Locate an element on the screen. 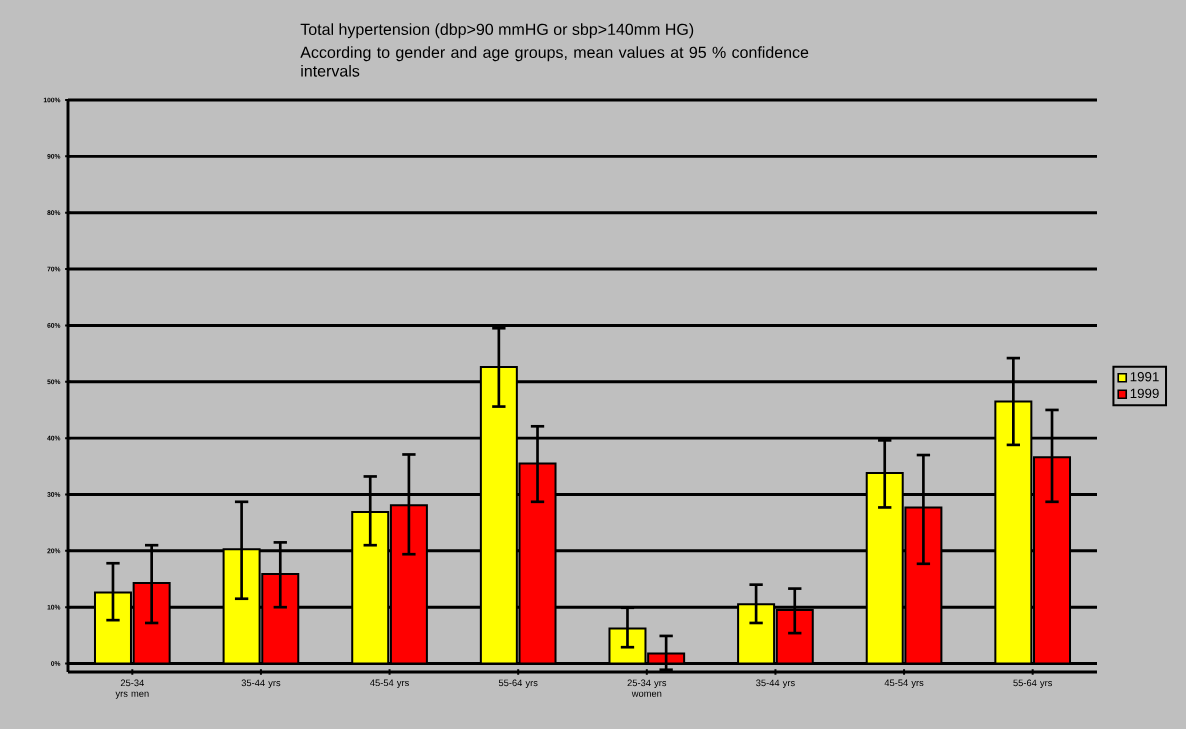 Image resolution: width=1186 pixels, height=729 pixels. chart-title: Total hypertension (dbp>90 mmHG or sbp>140mm HG) is located at coordinates (497, 31).